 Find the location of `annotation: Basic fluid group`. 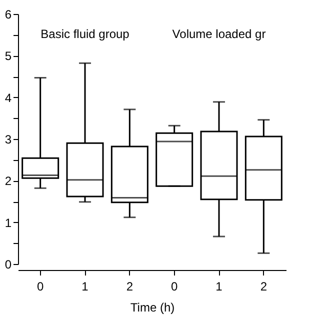

annotation: Basic fluid group is located at coordinates (85, 34).